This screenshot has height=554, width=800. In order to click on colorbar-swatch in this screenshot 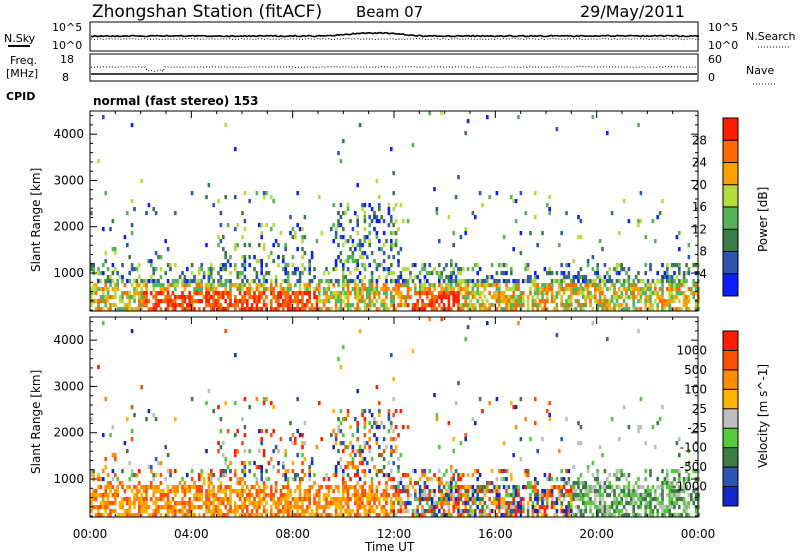, I will do `click(730, 379)`.